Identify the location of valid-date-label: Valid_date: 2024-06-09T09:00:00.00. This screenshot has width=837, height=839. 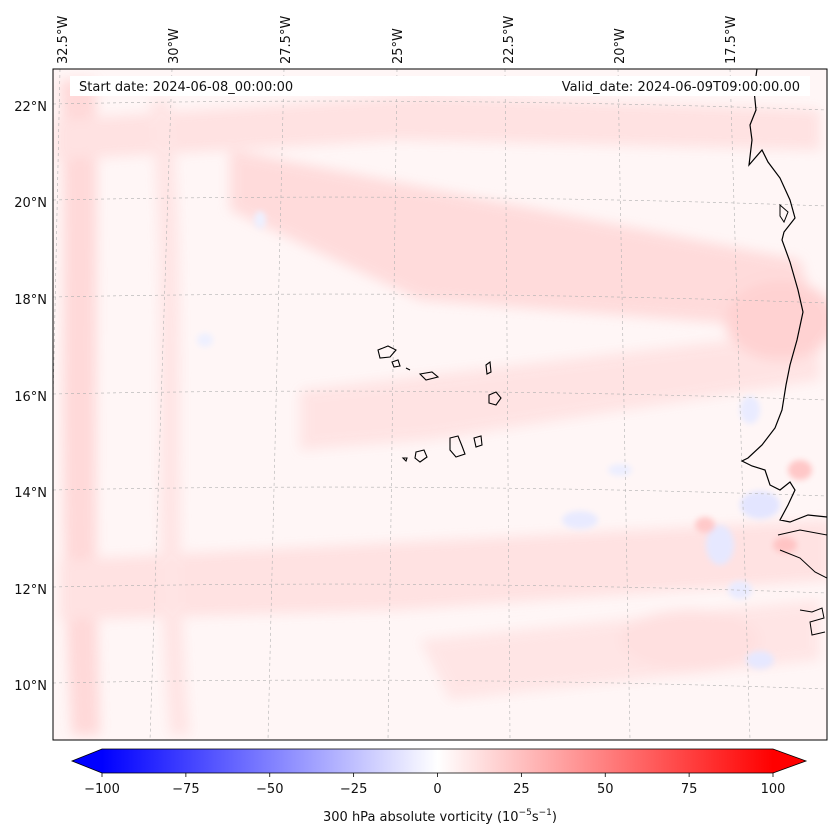
(681, 87).